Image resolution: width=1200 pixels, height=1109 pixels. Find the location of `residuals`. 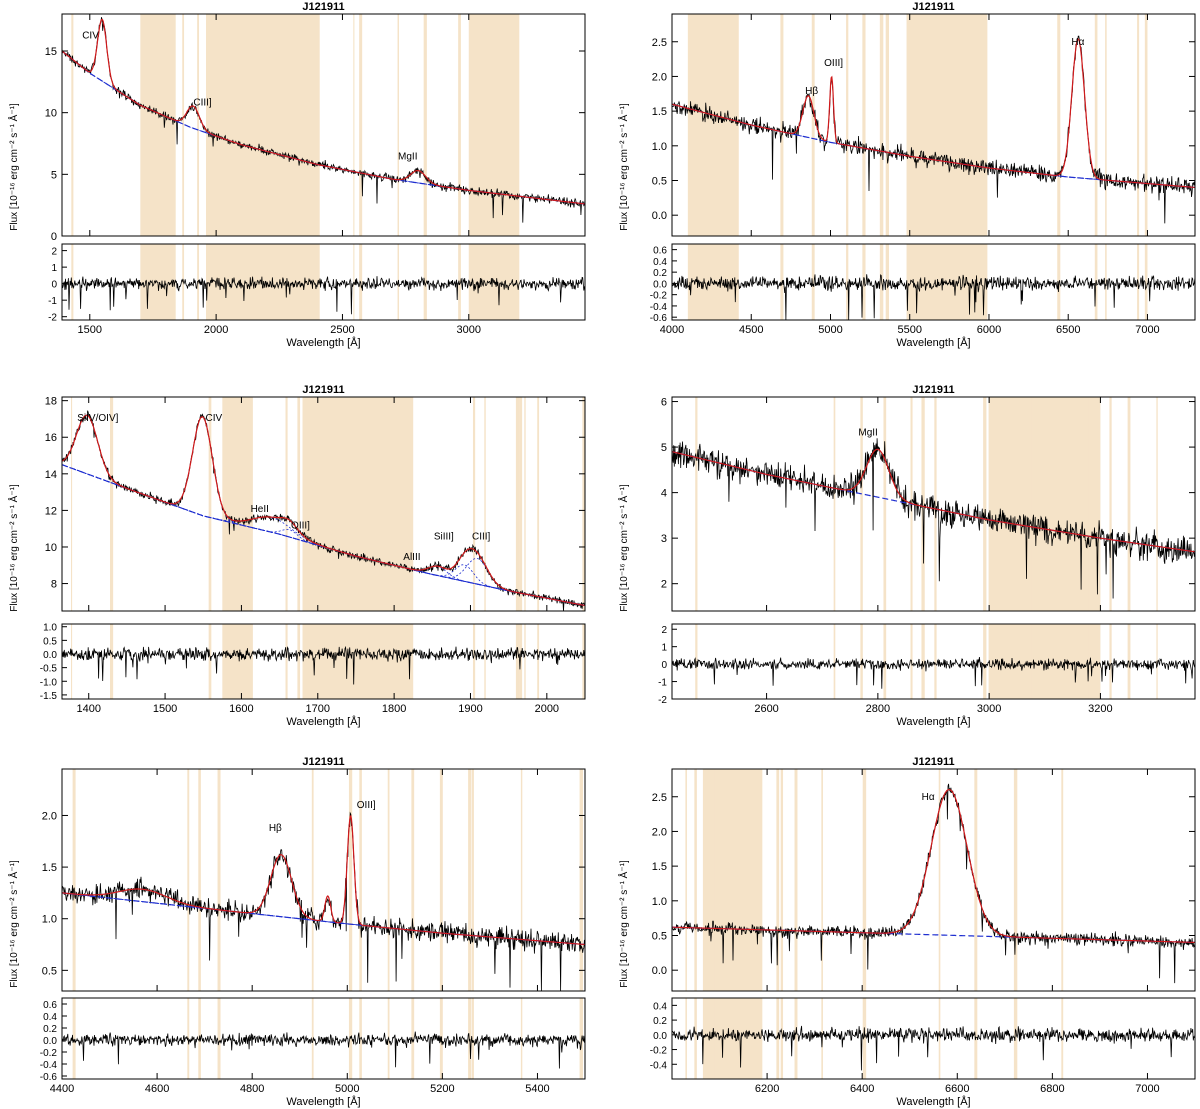

residuals is located at coordinates (933, 1048).